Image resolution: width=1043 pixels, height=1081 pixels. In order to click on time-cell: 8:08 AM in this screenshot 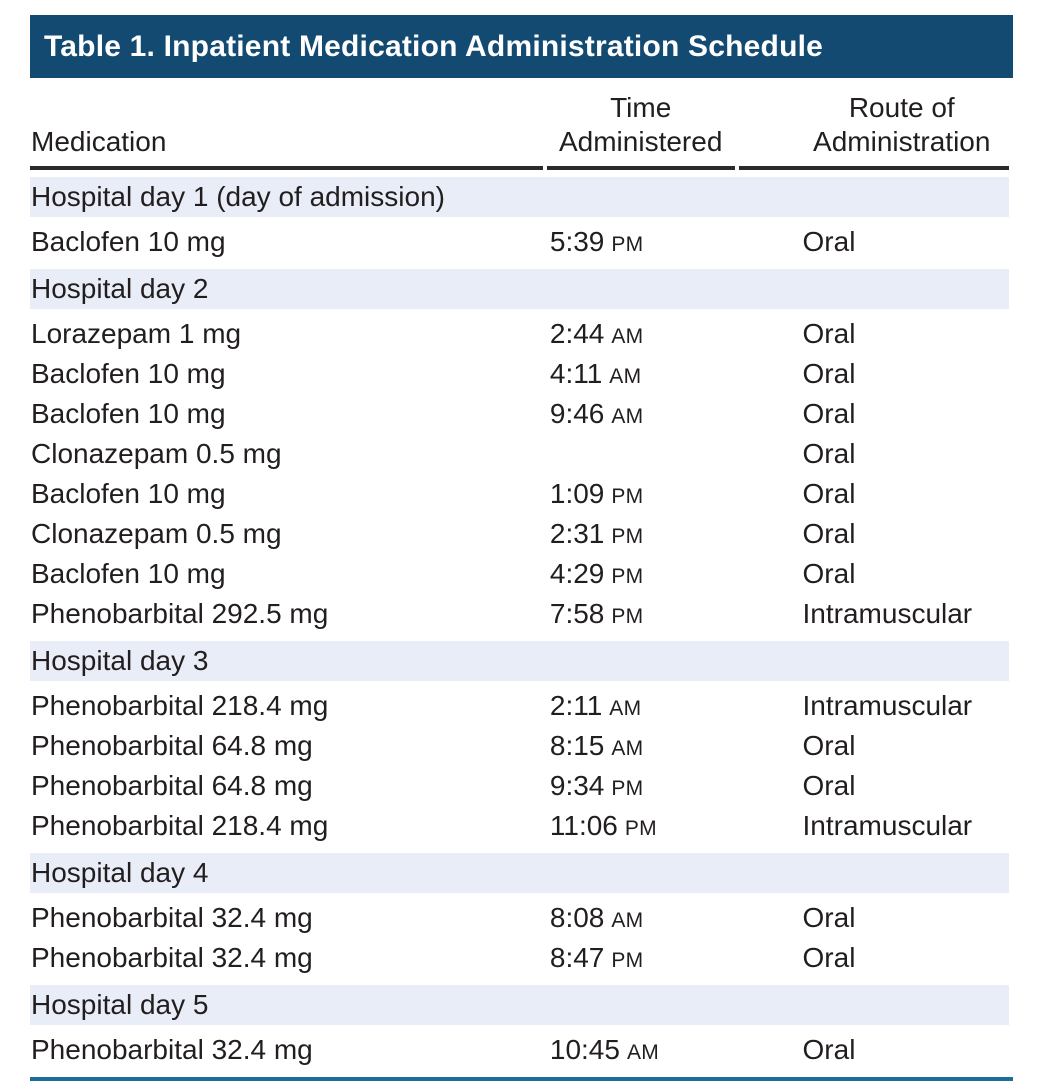, I will do `click(641, 918)`.